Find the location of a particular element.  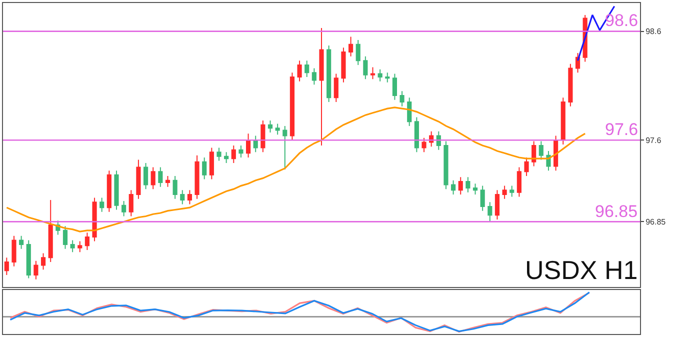

annotation: USDX H1 is located at coordinates (581, 270).